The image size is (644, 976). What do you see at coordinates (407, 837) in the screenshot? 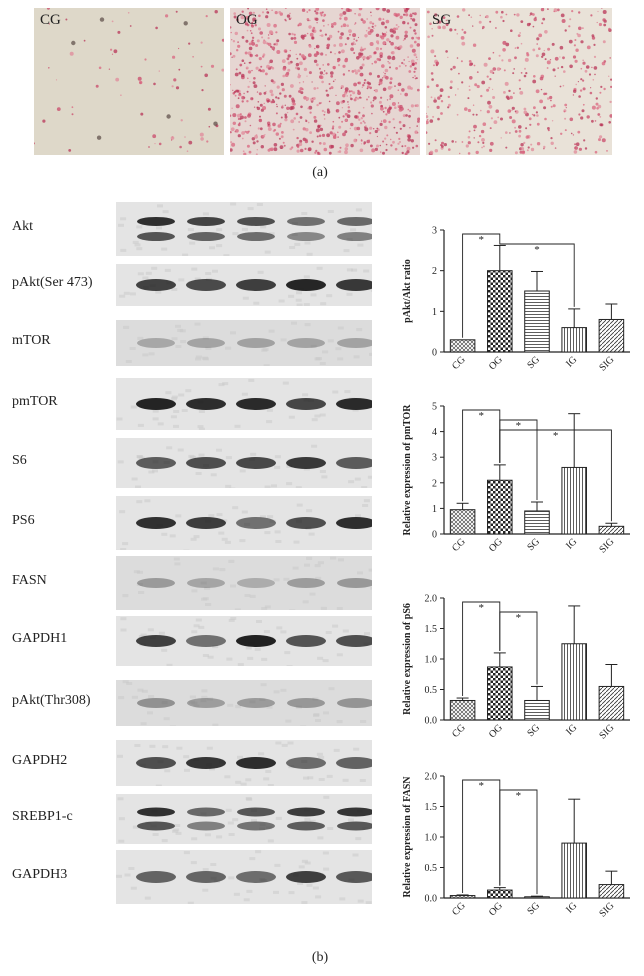
I see `y-axis-label: Relative expression of FASN` at bounding box center [407, 837].